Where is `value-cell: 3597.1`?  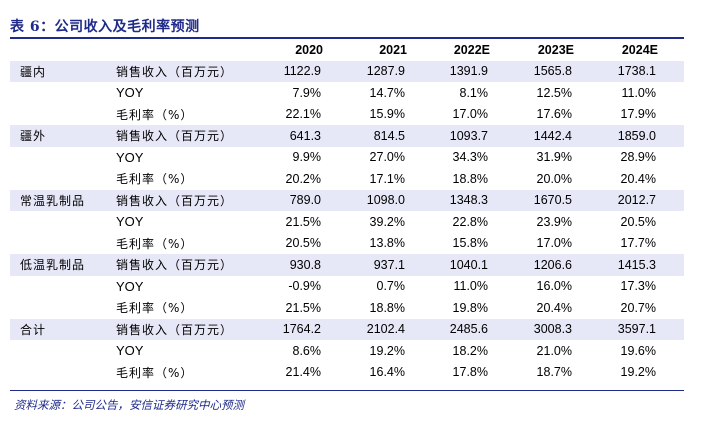
value-cell: 3597.1 is located at coordinates (642, 329).